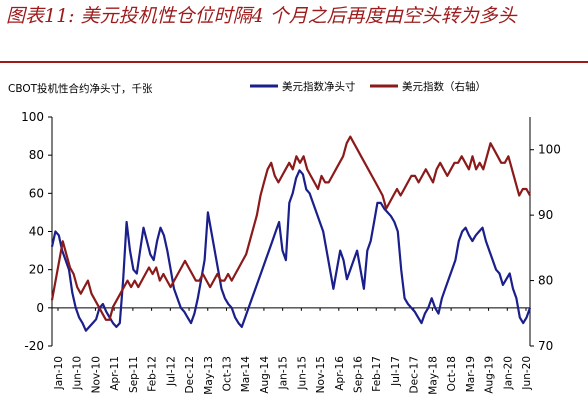 This screenshot has height=410, width=588. What do you see at coordinates (444, 86) in the screenshot?
I see `legend-label-dollar-index: 美元指数（右轴）` at bounding box center [444, 86].